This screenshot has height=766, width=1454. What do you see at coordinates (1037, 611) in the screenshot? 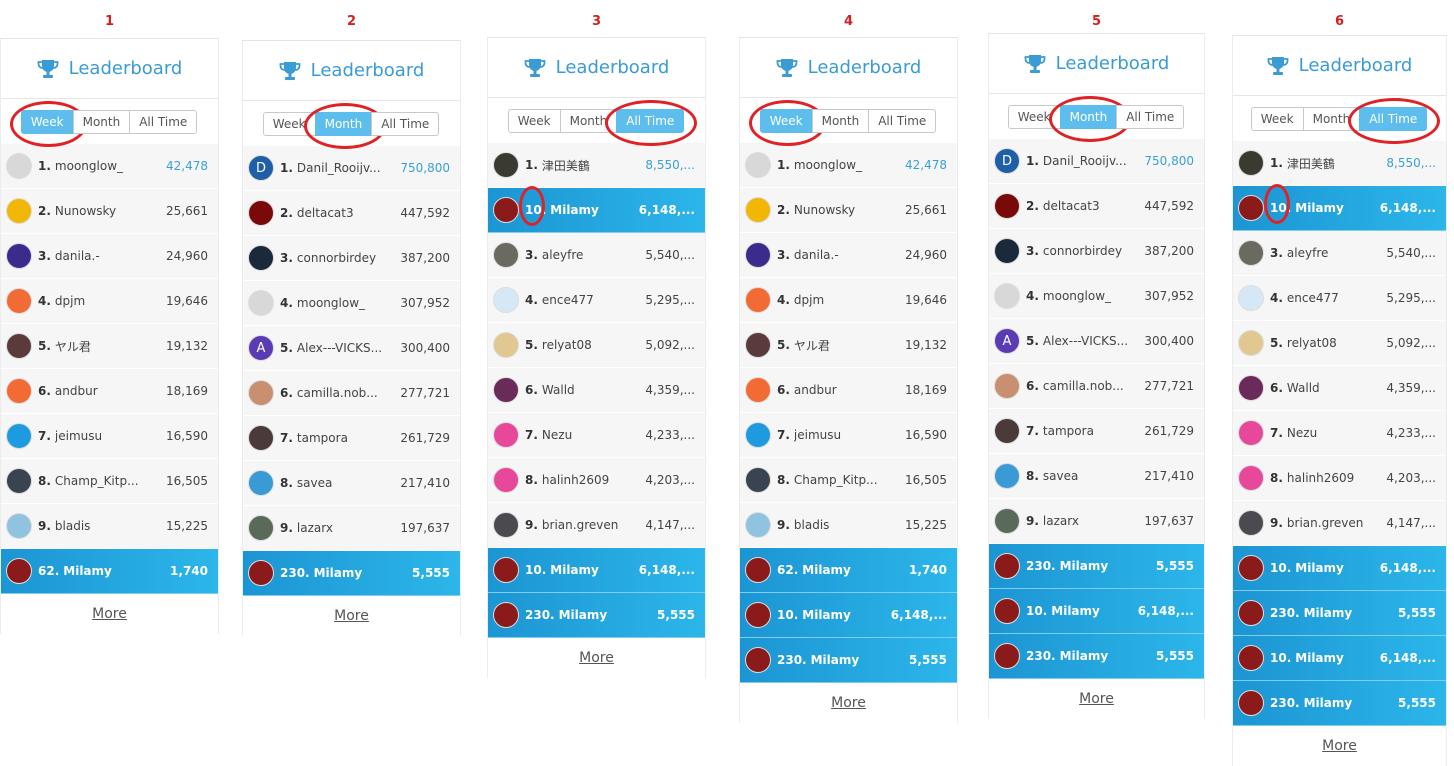
I see `rank: 10.` at bounding box center [1037, 611].